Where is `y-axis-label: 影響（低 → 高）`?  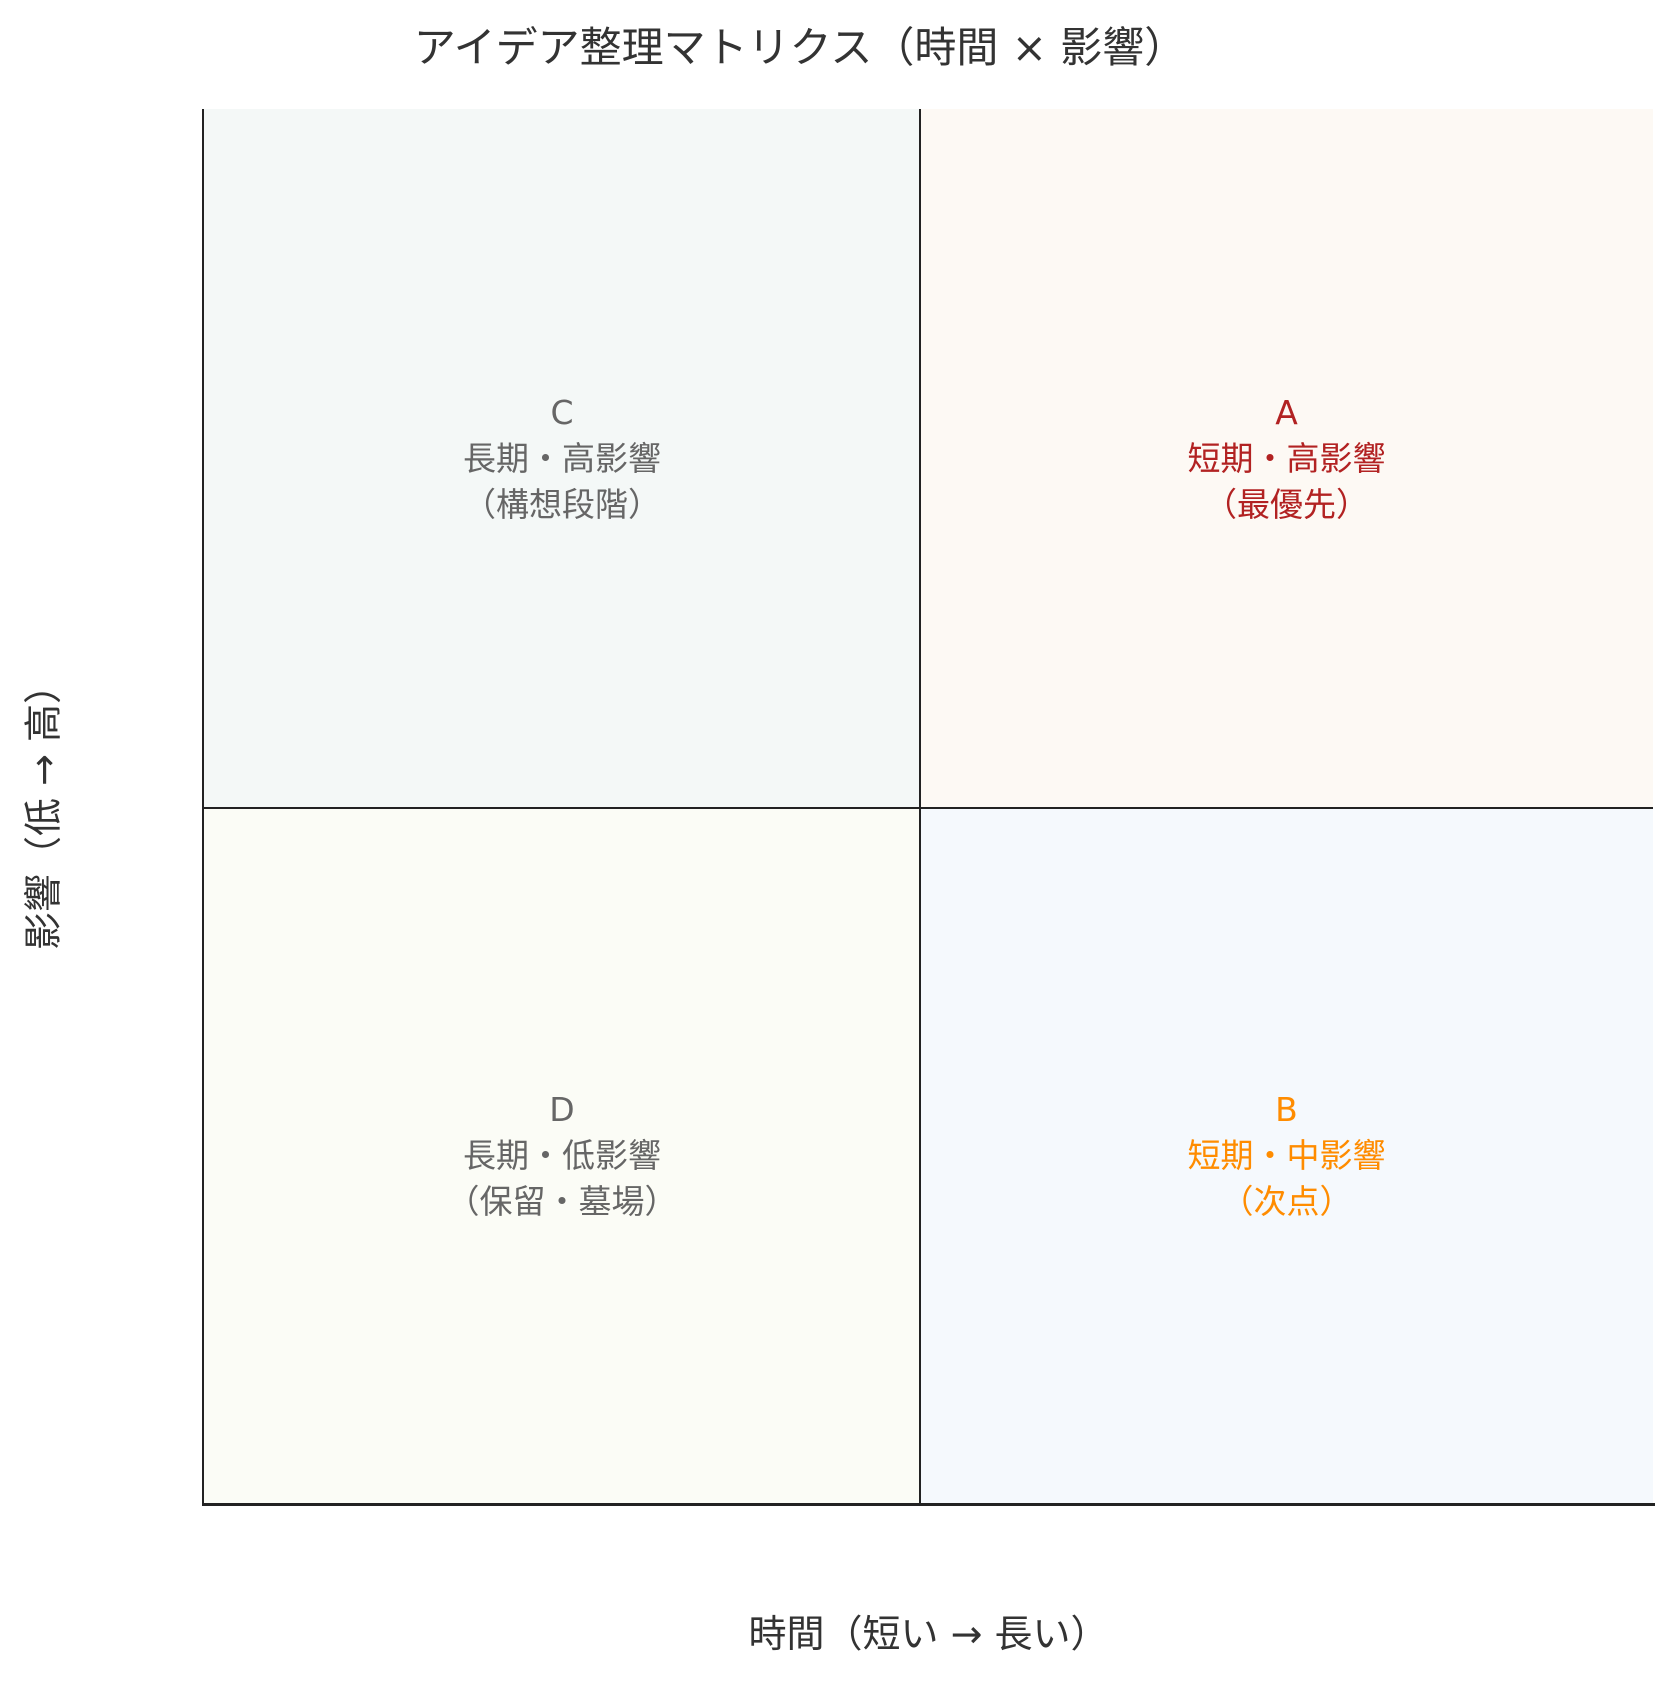
y-axis-label: 影響（低 → 高） is located at coordinates (43, 808).